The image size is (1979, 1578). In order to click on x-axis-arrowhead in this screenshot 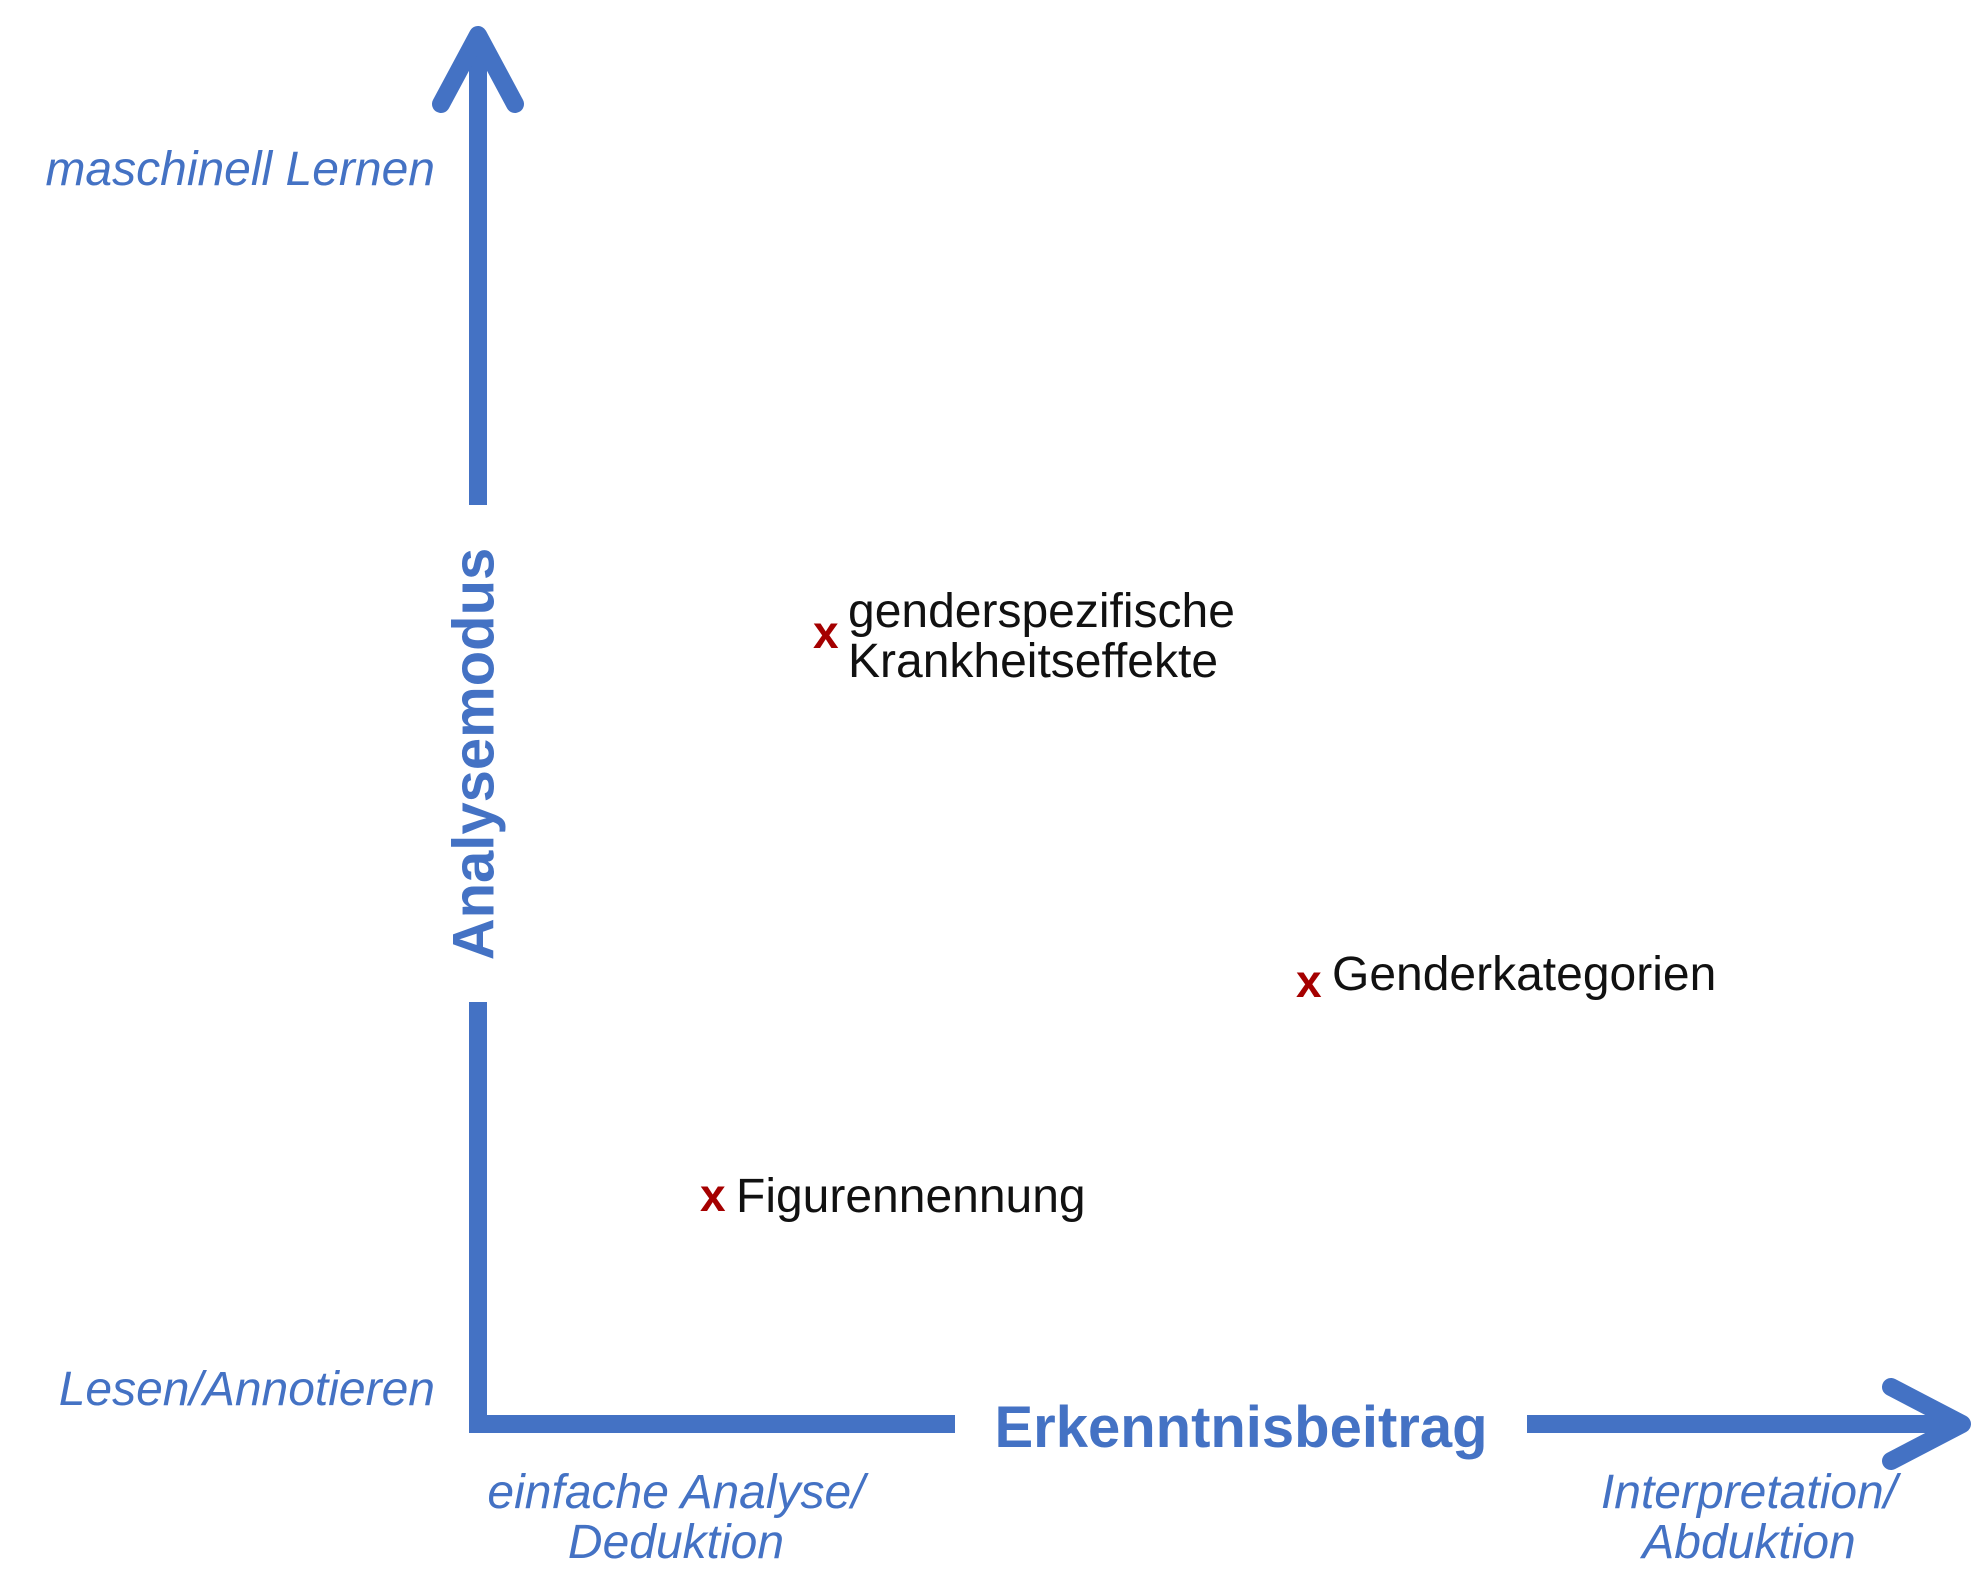, I will do `click(1926, 1424)`.